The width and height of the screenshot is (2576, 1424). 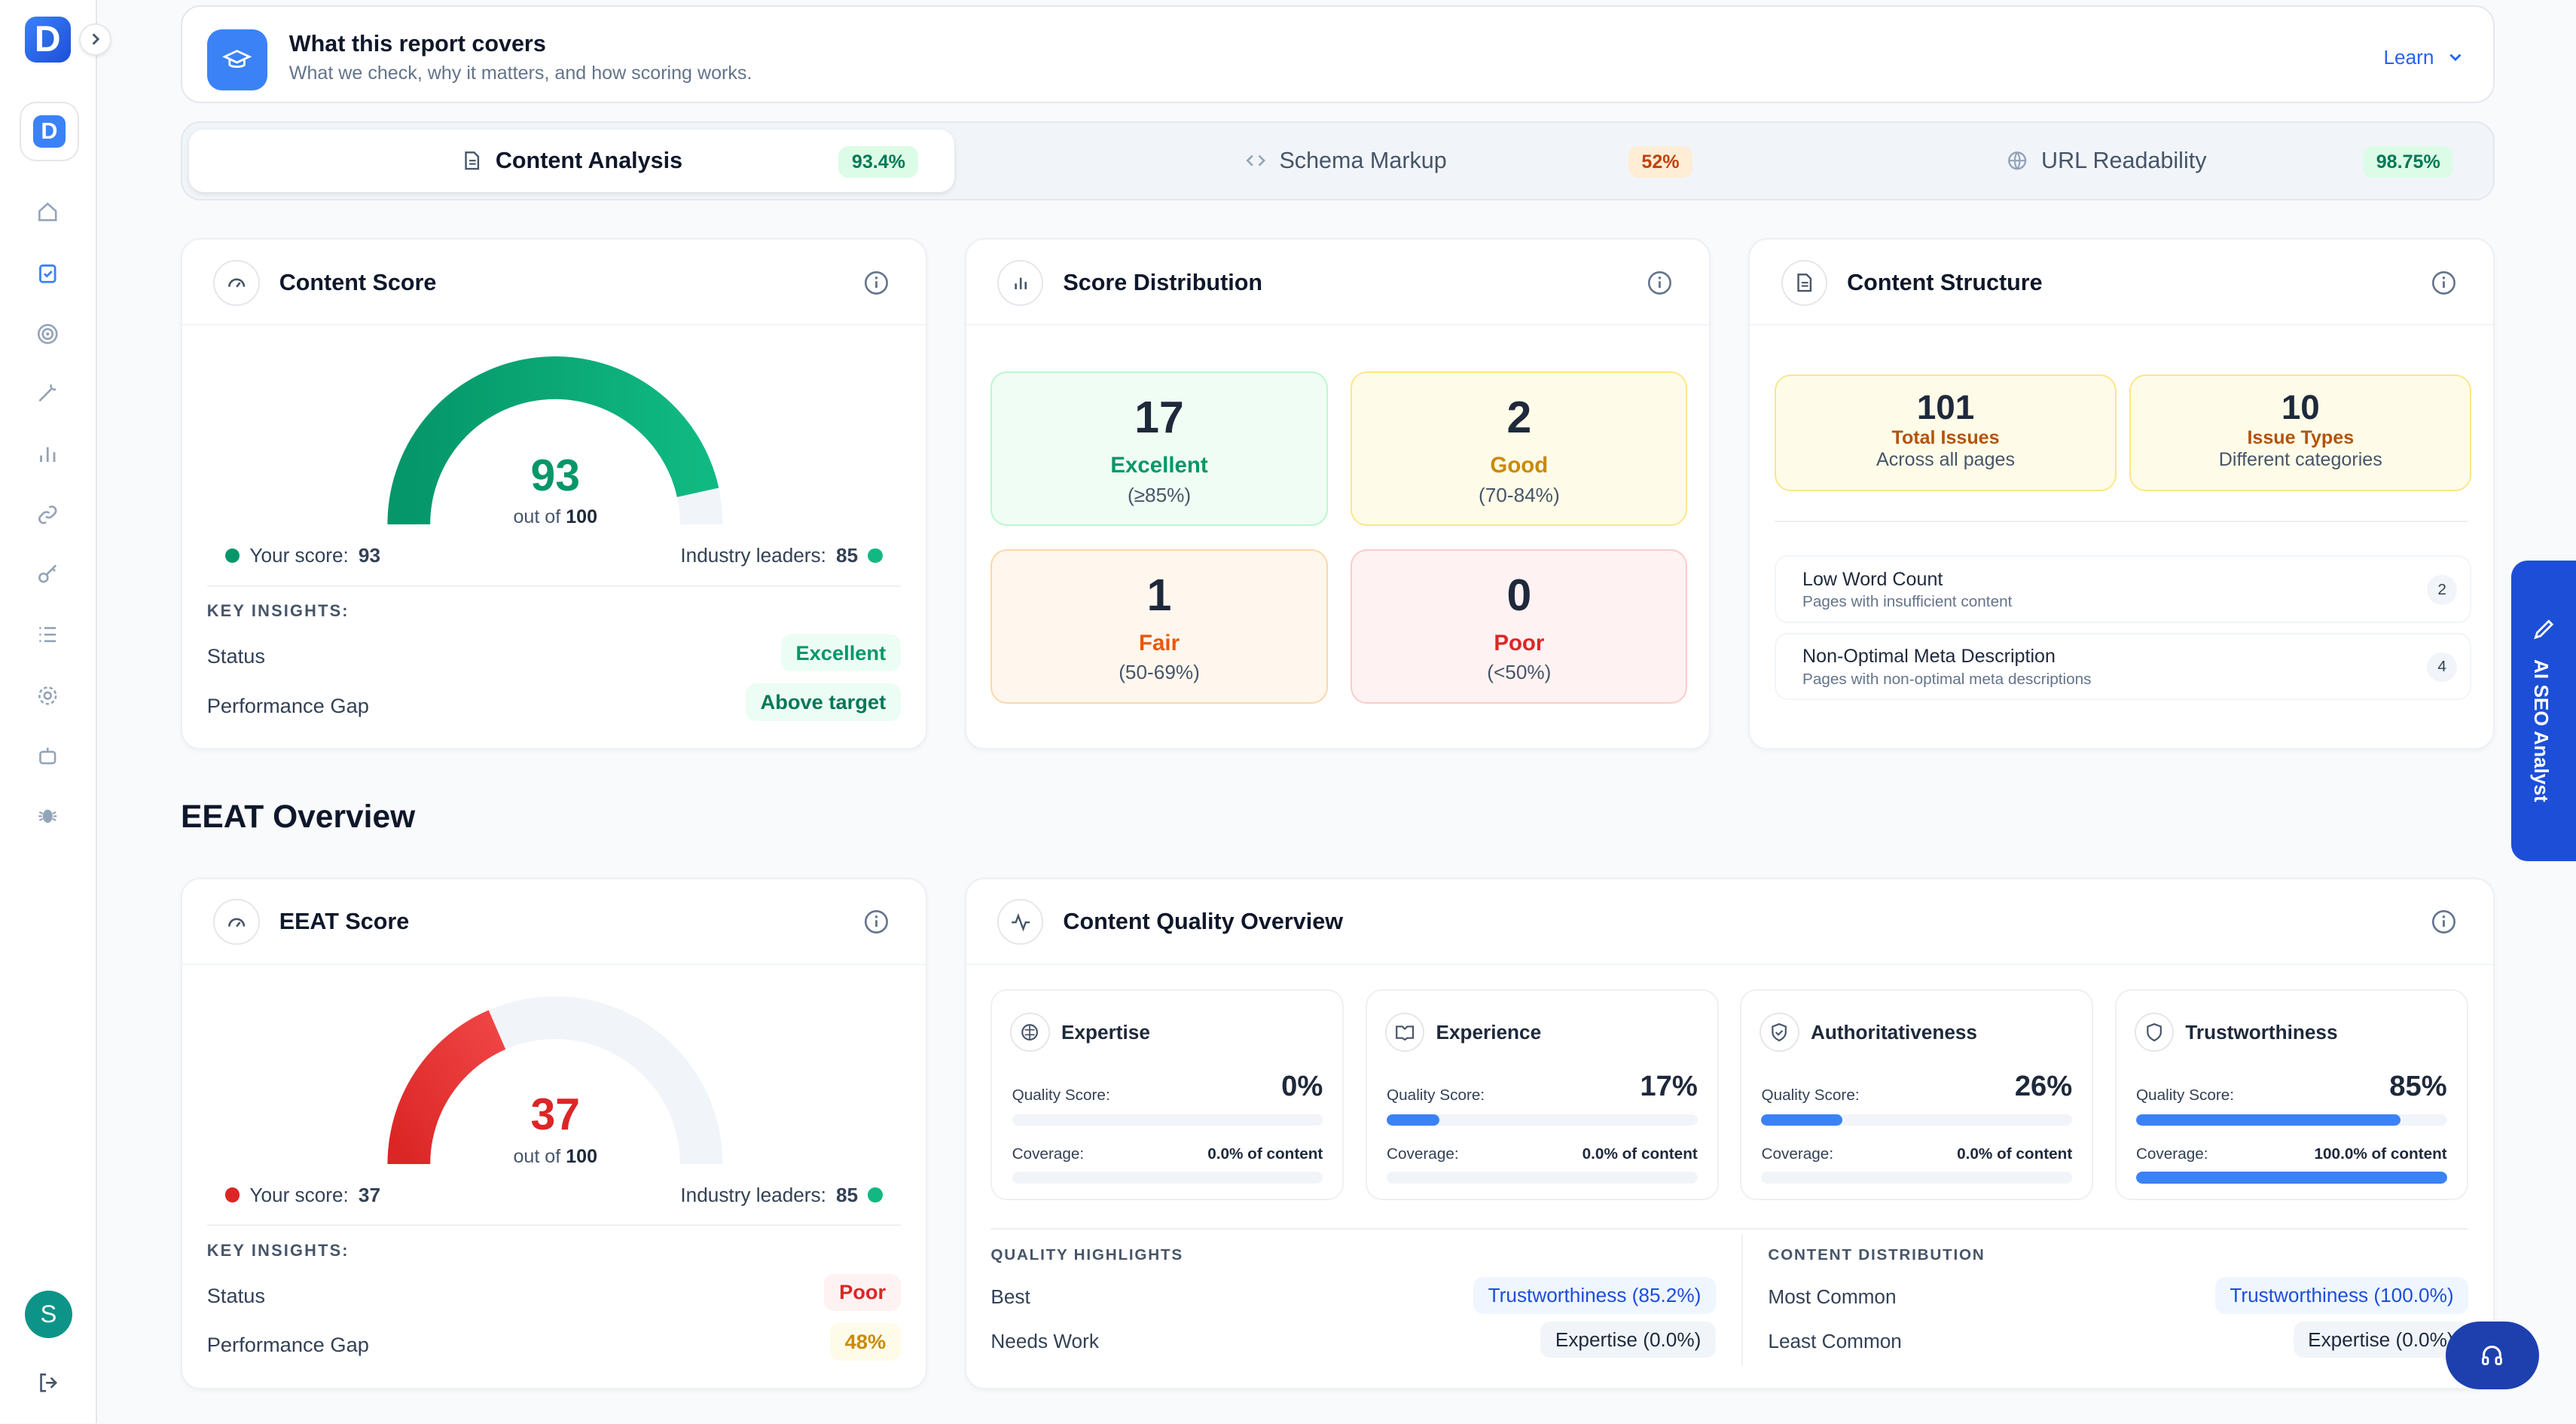 I want to click on graduation-cap-icon, so click(x=237, y=59).